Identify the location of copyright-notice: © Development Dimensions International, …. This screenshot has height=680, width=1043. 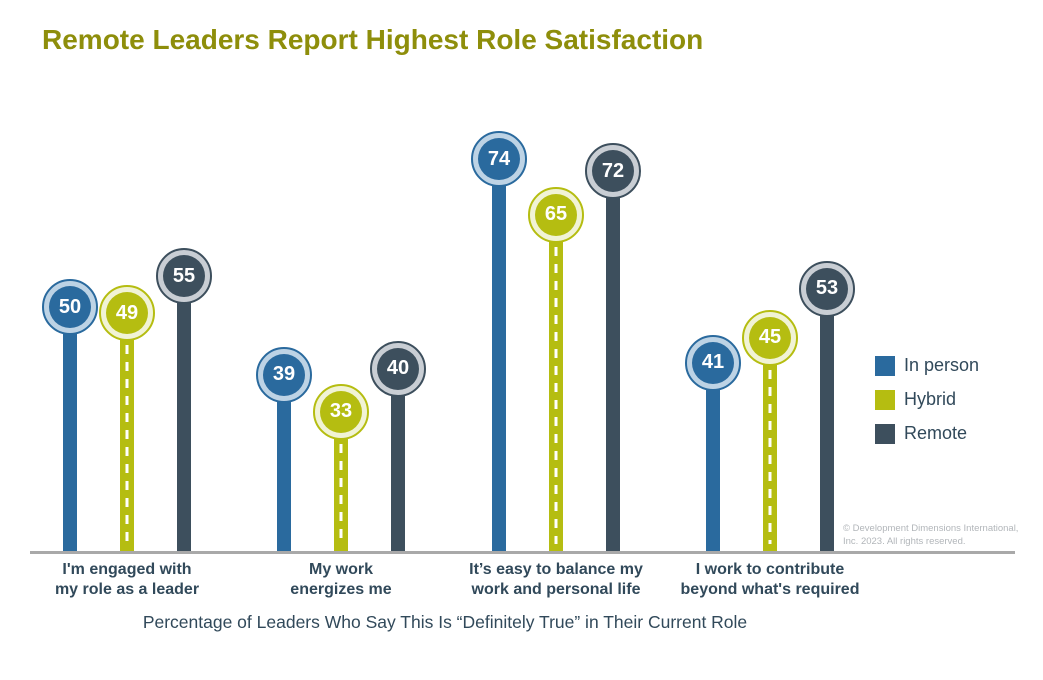
(938, 535).